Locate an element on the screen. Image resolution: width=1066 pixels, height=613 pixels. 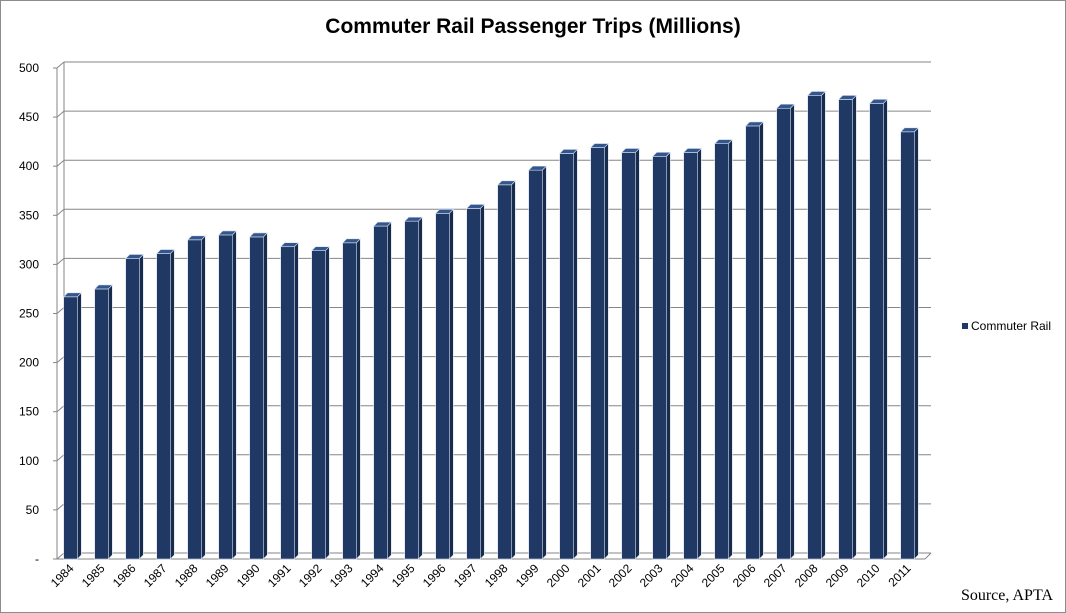
x-tick-label: 2010 is located at coordinates (868, 575).